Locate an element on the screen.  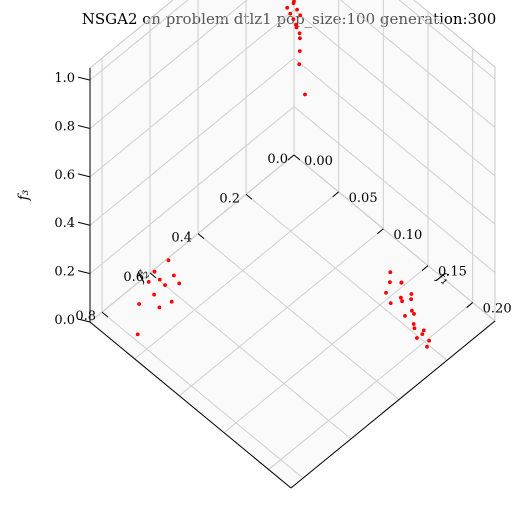
y-tick-label: 0.8 is located at coordinates (85, 316).